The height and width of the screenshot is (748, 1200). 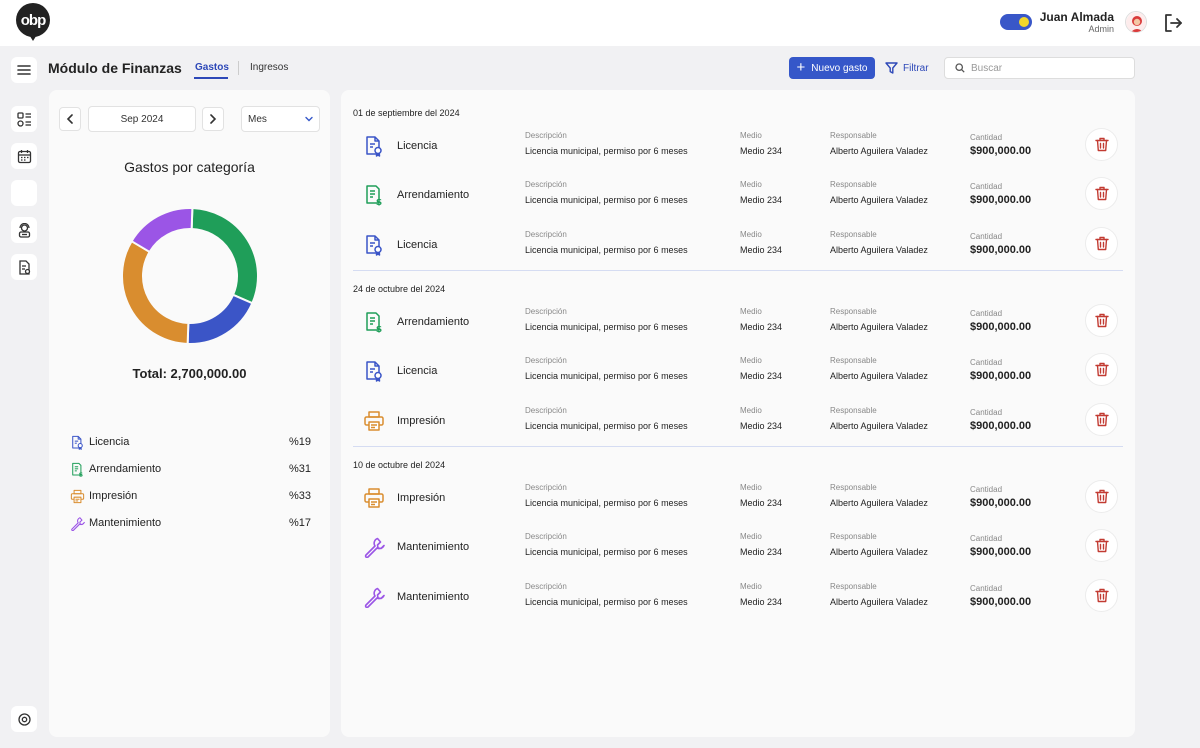 I want to click on previous-month-button, so click(x=70, y=119).